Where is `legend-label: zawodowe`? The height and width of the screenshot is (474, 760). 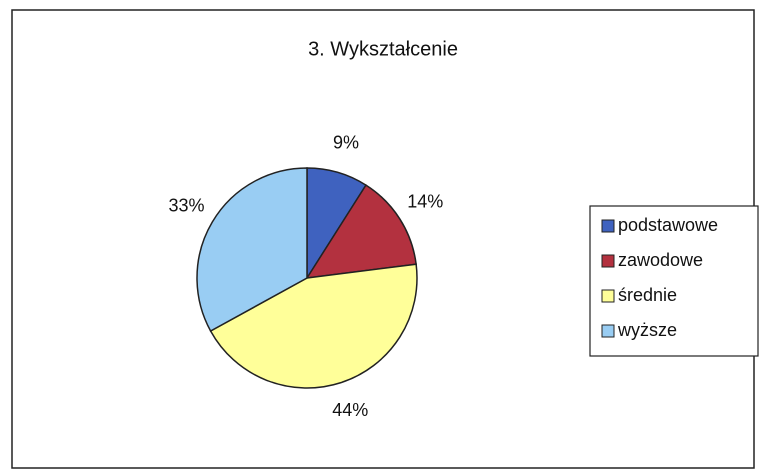 legend-label: zawodowe is located at coordinates (660, 260).